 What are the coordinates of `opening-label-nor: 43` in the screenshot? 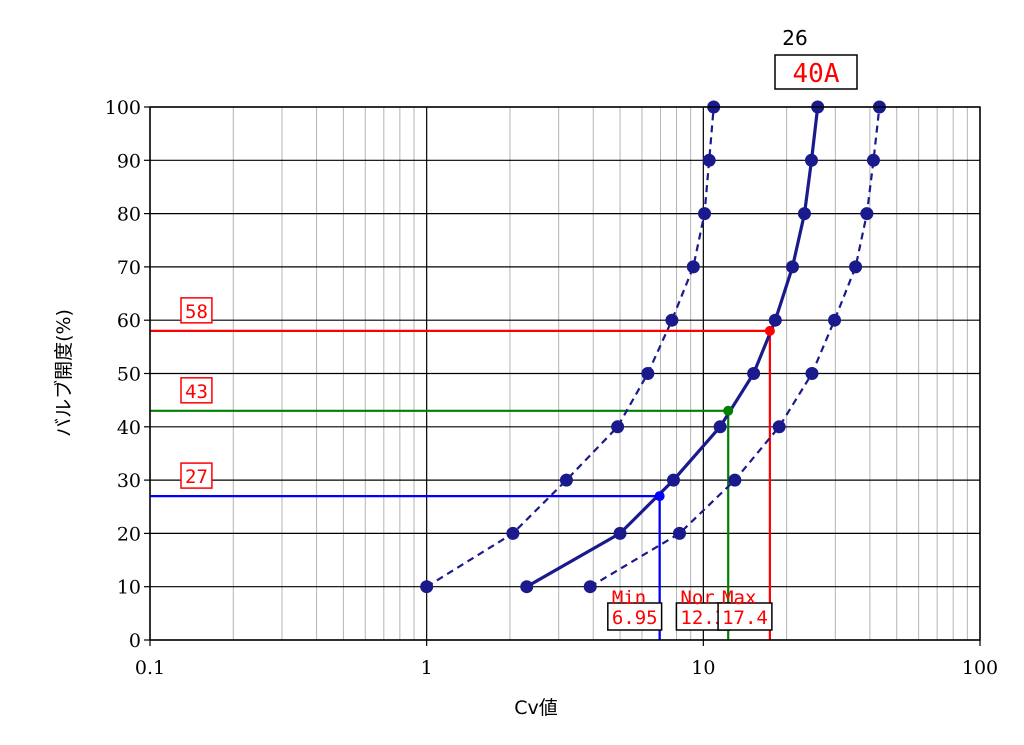 It's located at (196, 392).